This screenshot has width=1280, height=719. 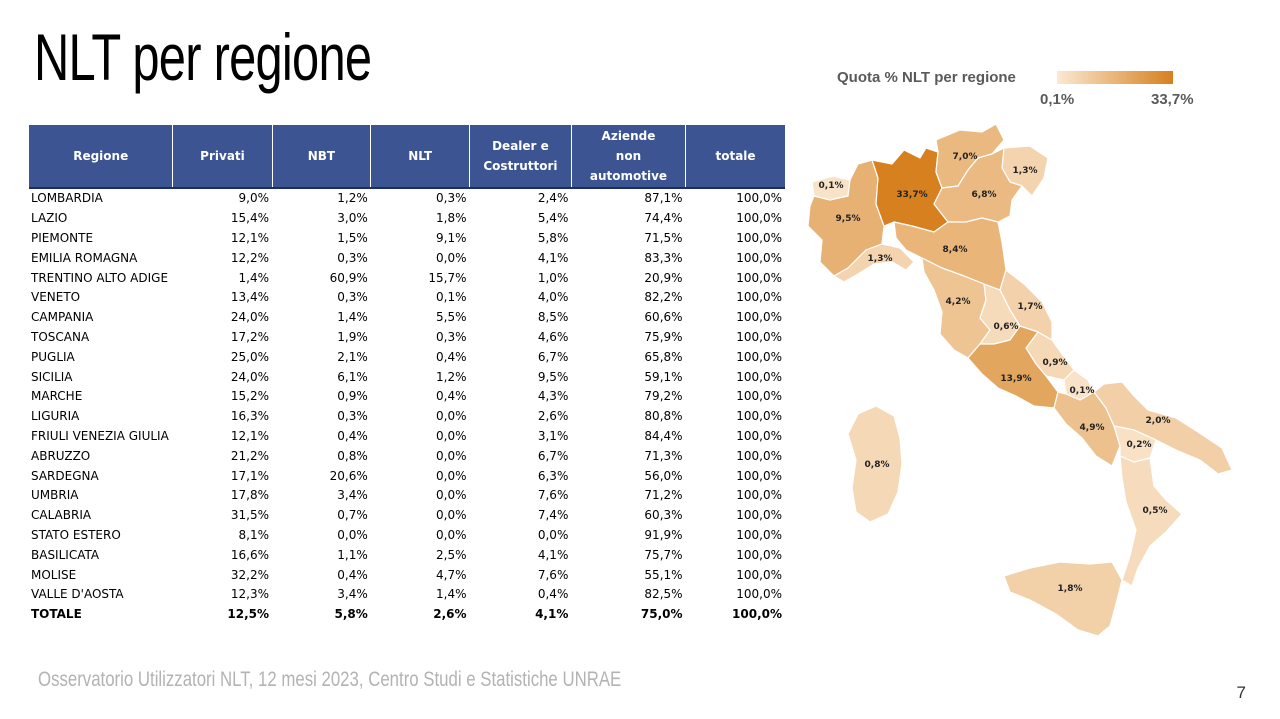 What do you see at coordinates (451, 594) in the screenshot?
I see `value-cell: 1,4%` at bounding box center [451, 594].